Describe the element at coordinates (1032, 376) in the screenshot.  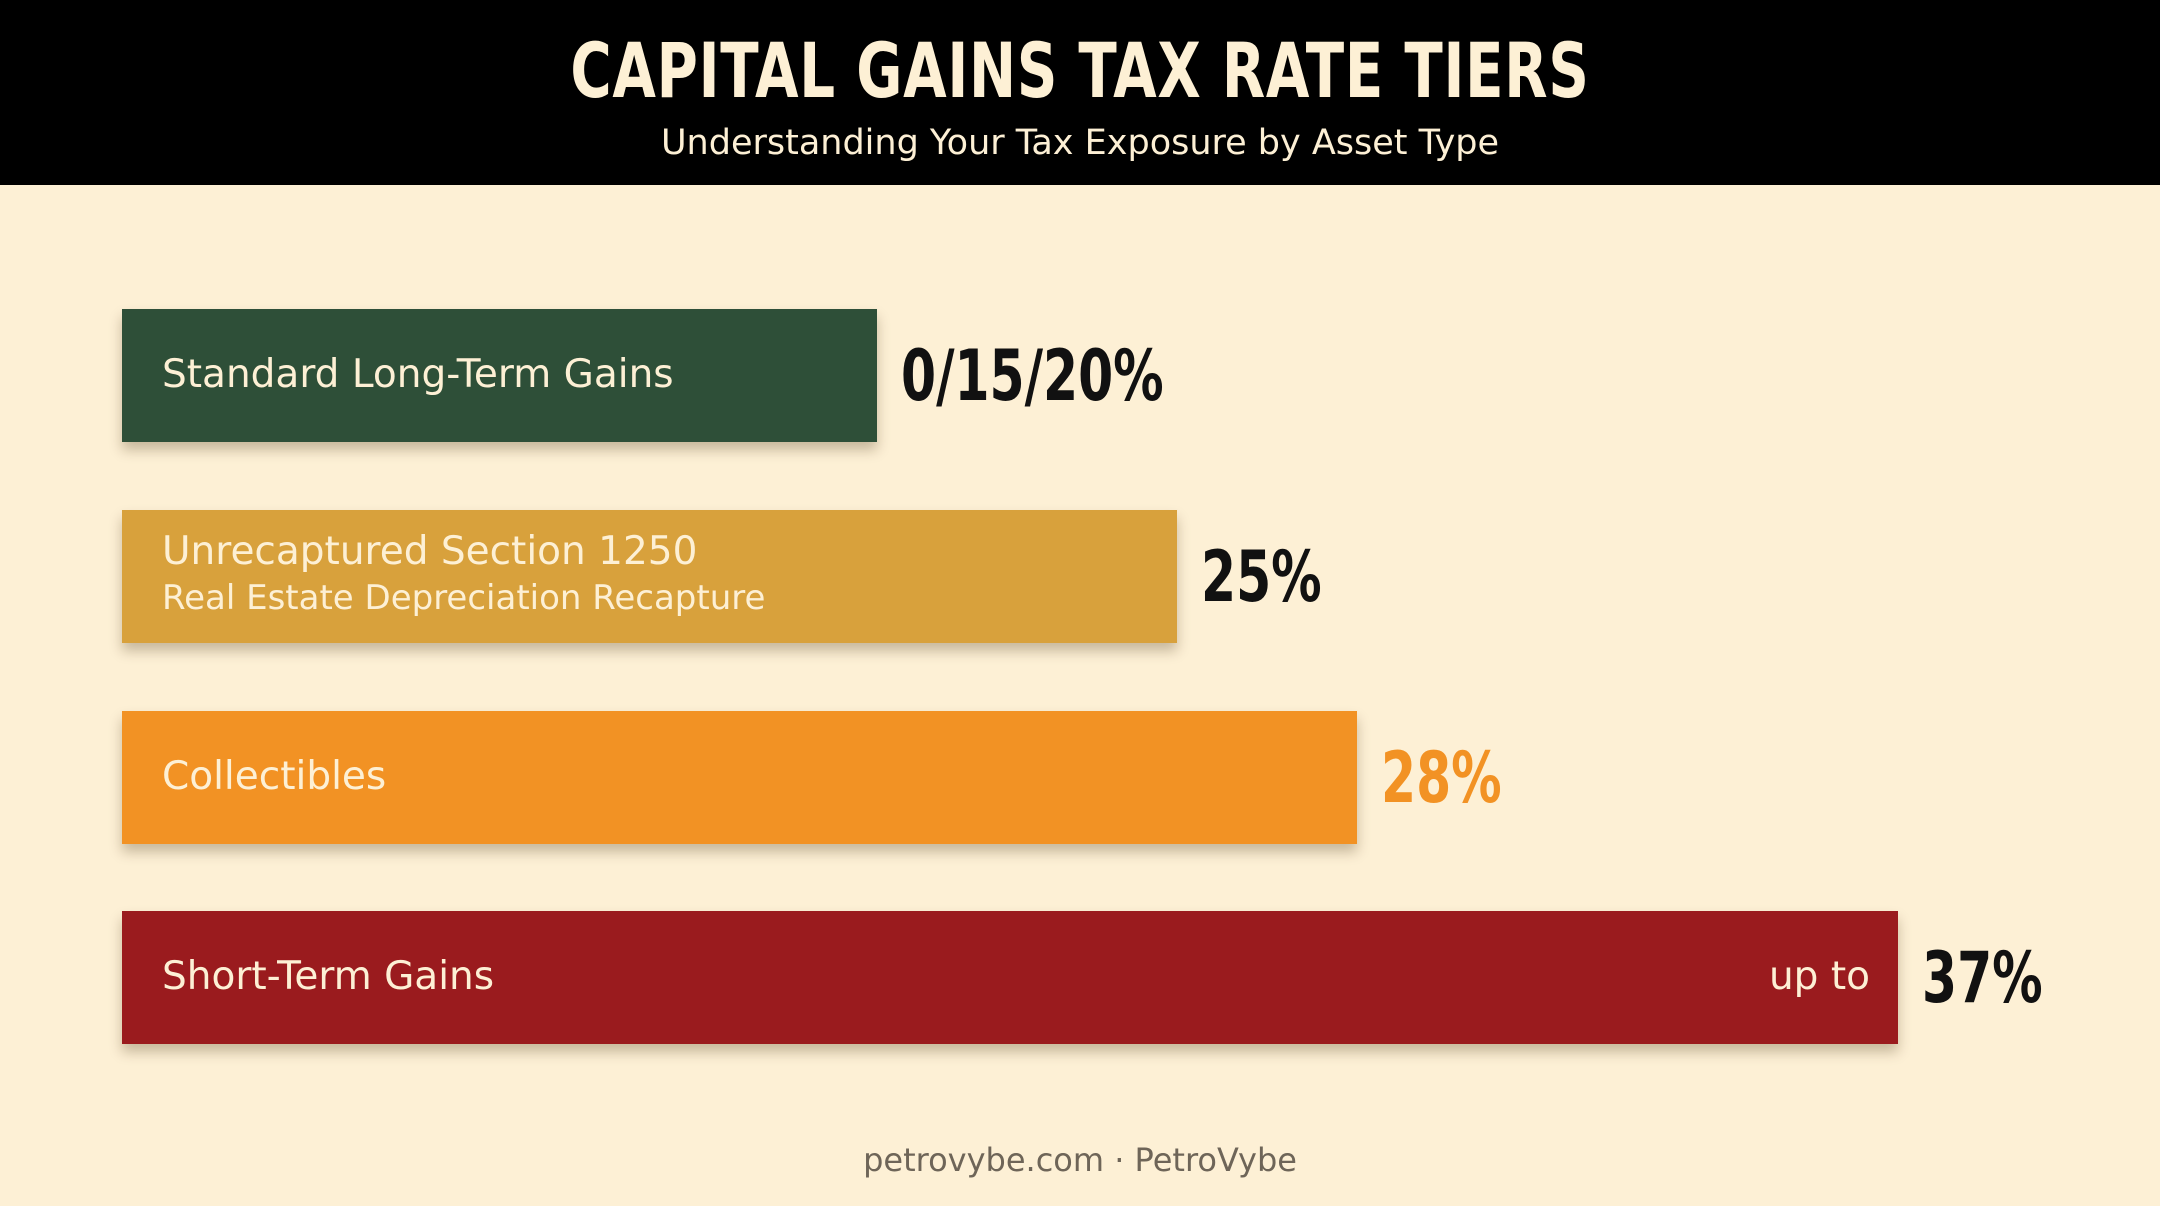
I see `value-label-0: 0/15/20%` at that location.